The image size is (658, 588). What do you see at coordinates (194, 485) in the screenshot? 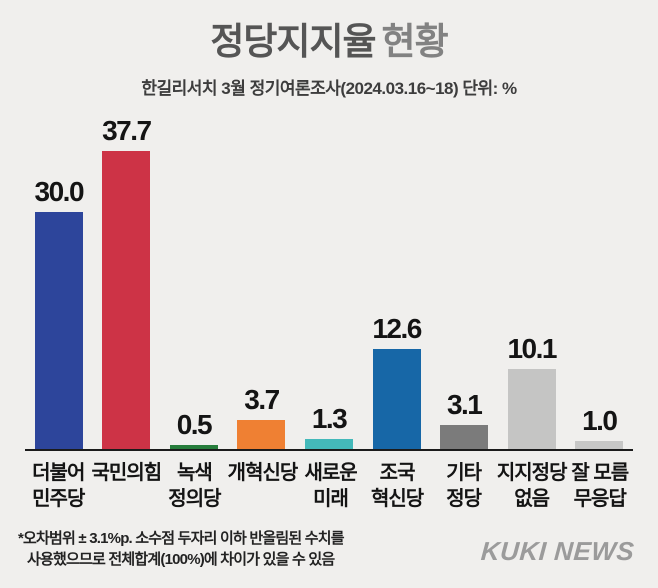
I see `category-label: 녹색 정의당` at bounding box center [194, 485].